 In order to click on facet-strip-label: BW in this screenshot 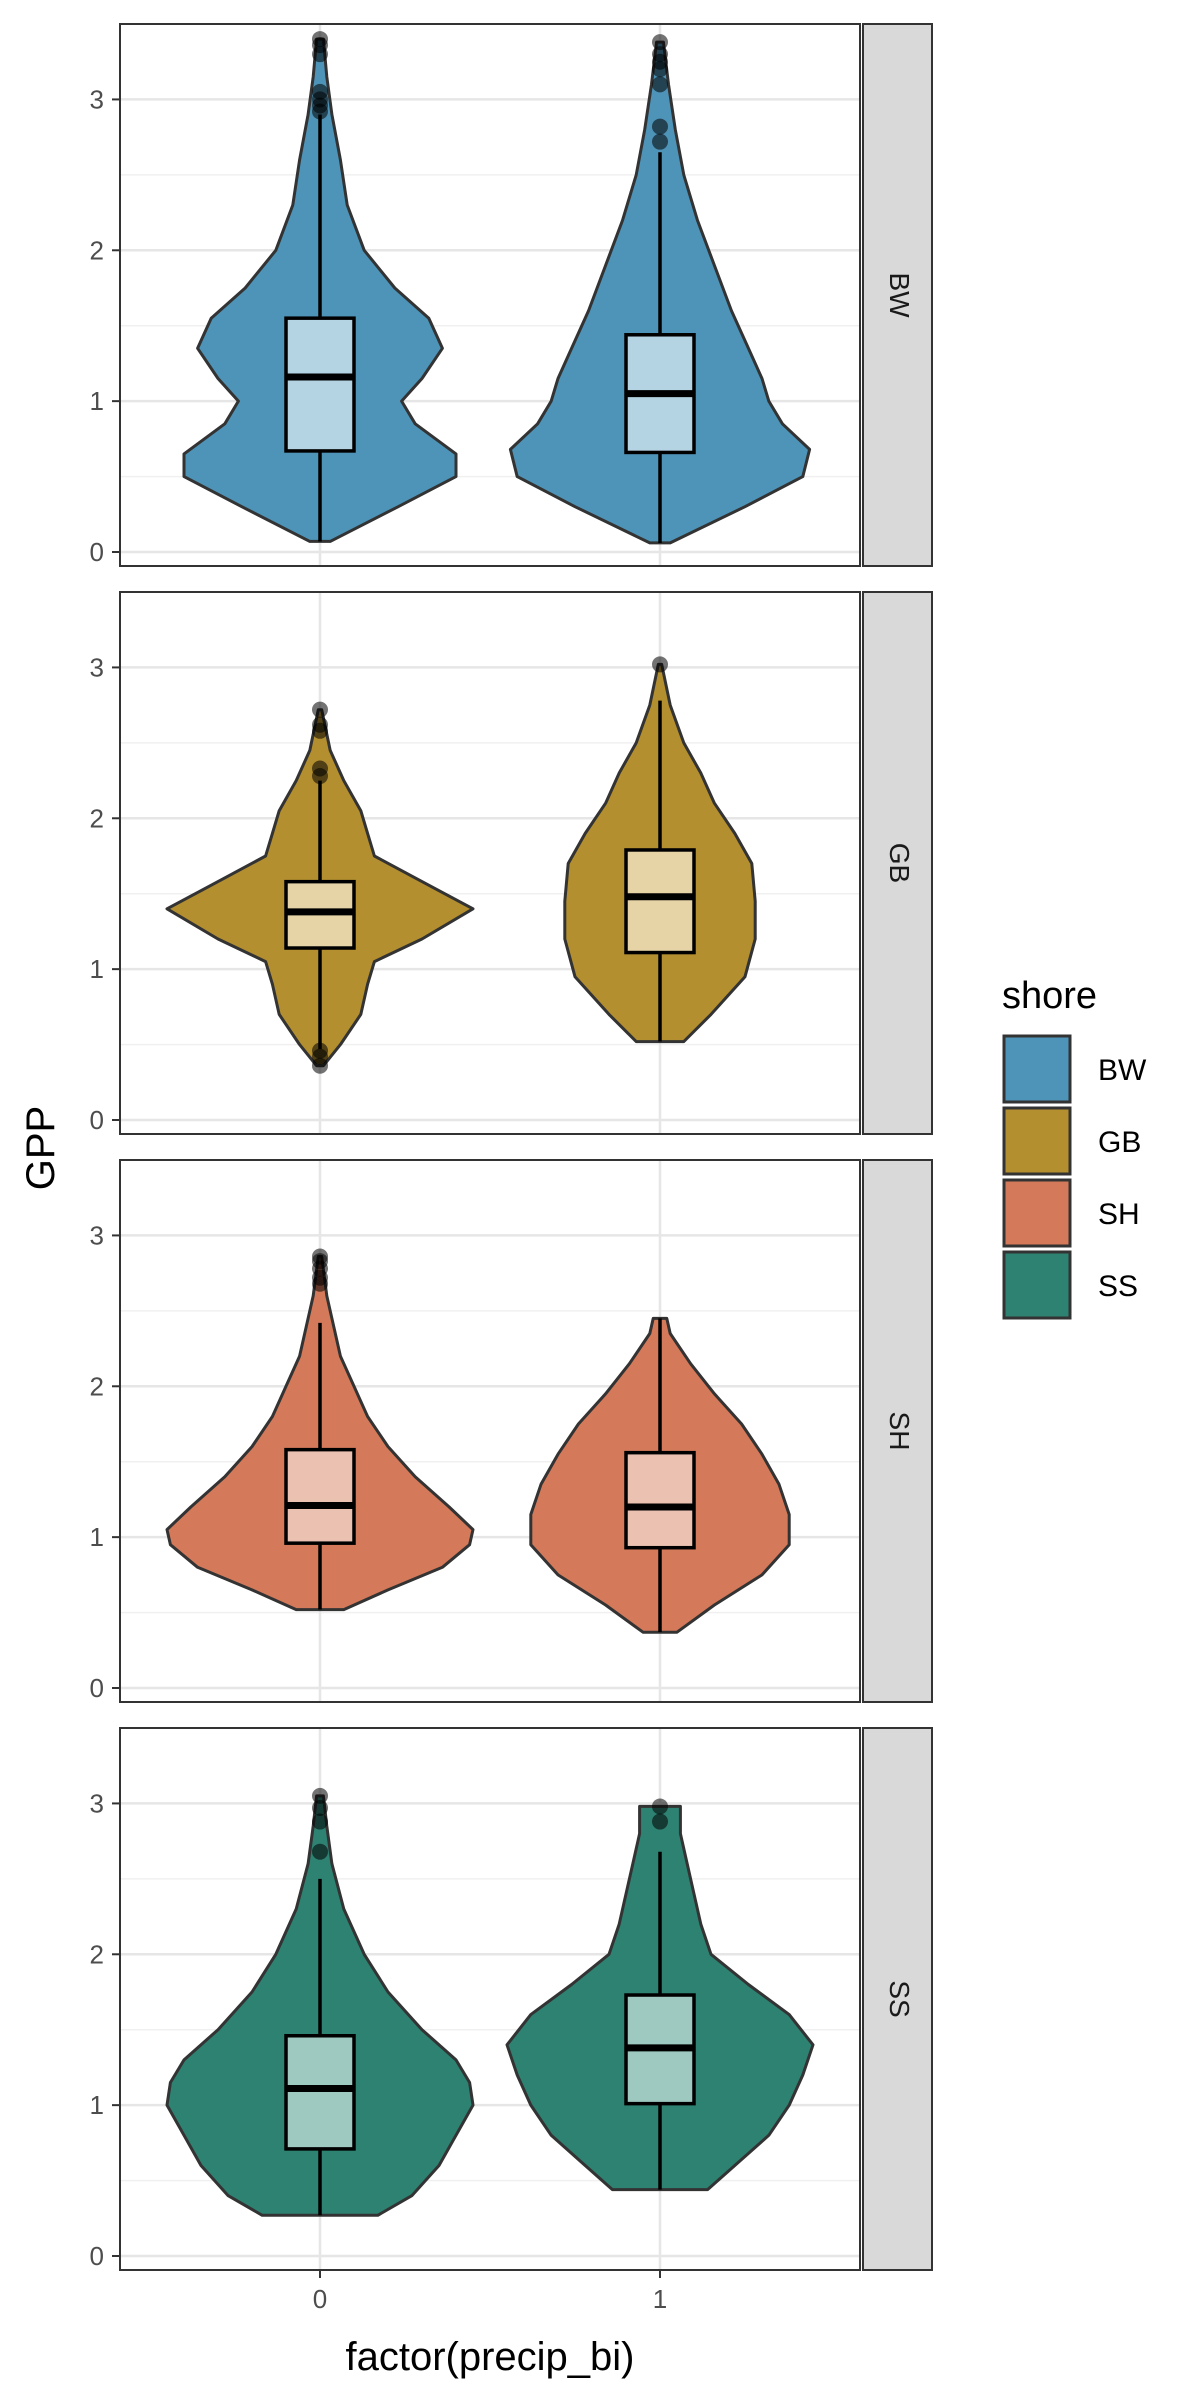, I will do `click(899, 295)`.